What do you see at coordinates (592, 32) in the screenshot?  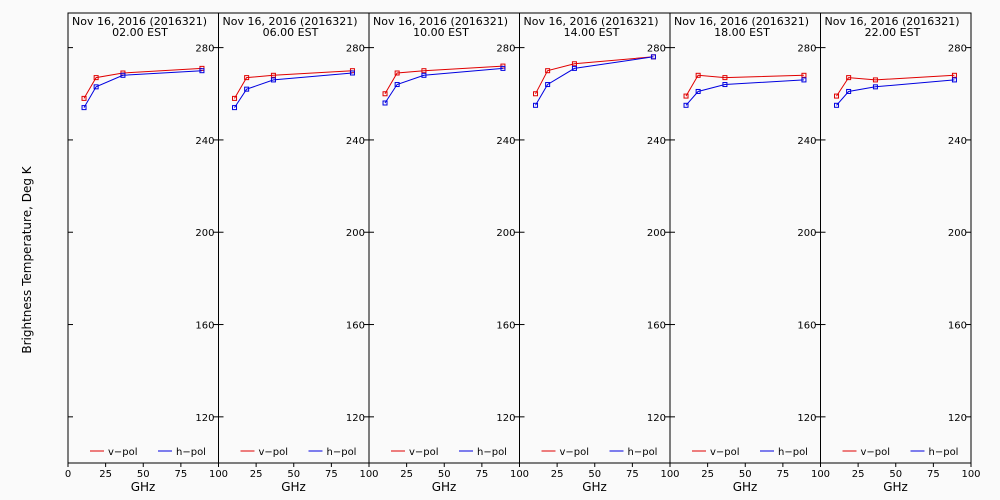 I see `panel-subtitle: 14.00 EST` at bounding box center [592, 32].